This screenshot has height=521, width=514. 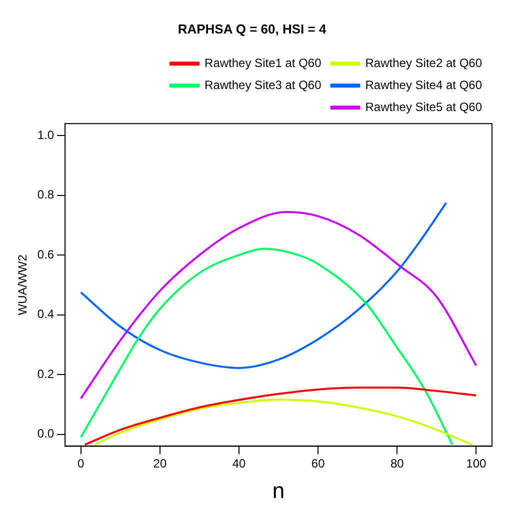 I want to click on legend-label: Rawthey Site3 at Q60, so click(x=263, y=85).